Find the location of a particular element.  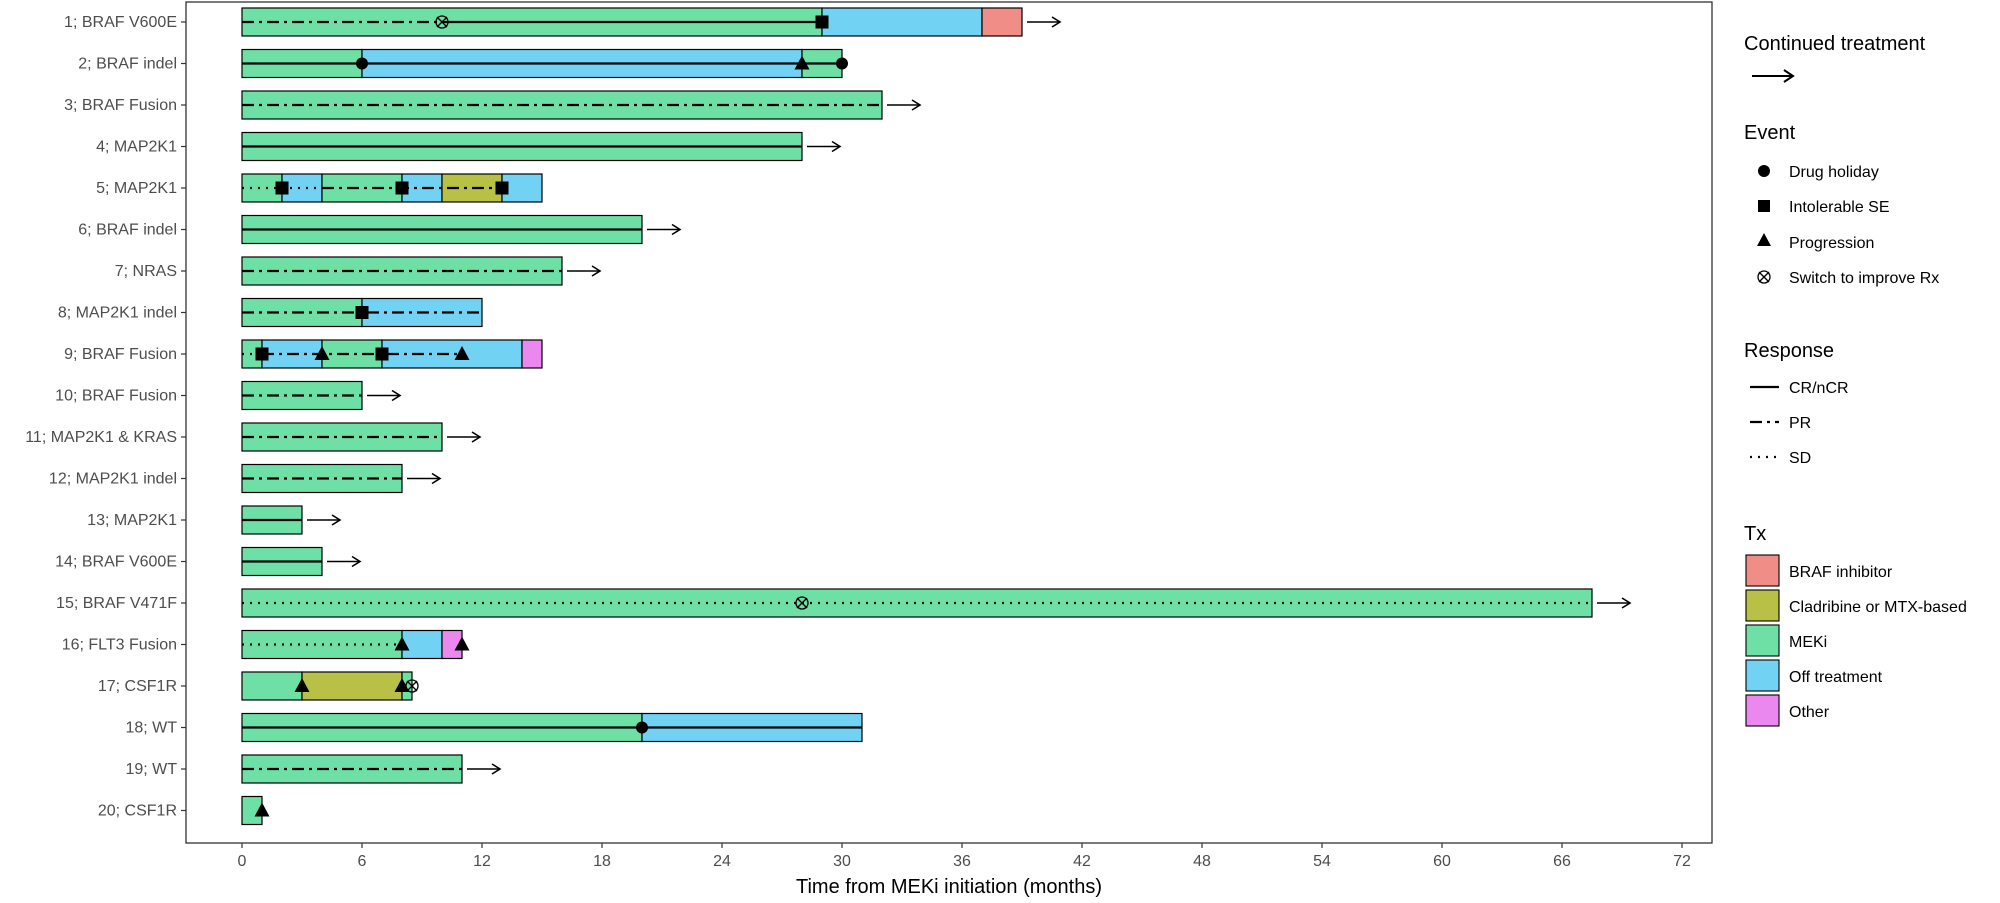

y-tick-label: 5; MAP2K1 is located at coordinates (136, 188).